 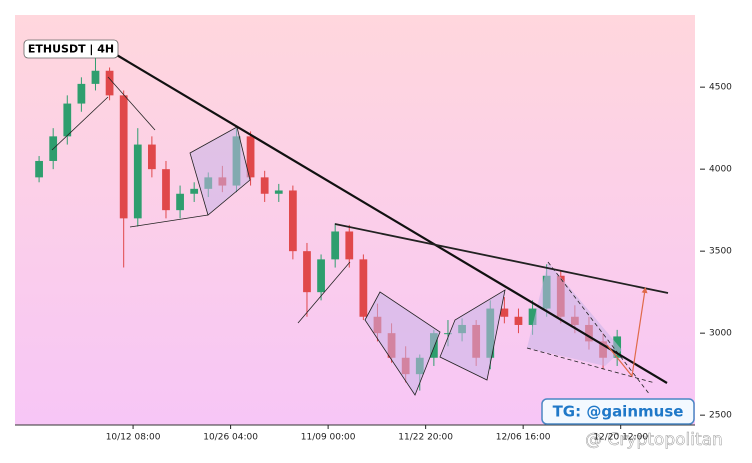 What do you see at coordinates (501, 258) in the screenshot?
I see `trend-line` at bounding box center [501, 258].